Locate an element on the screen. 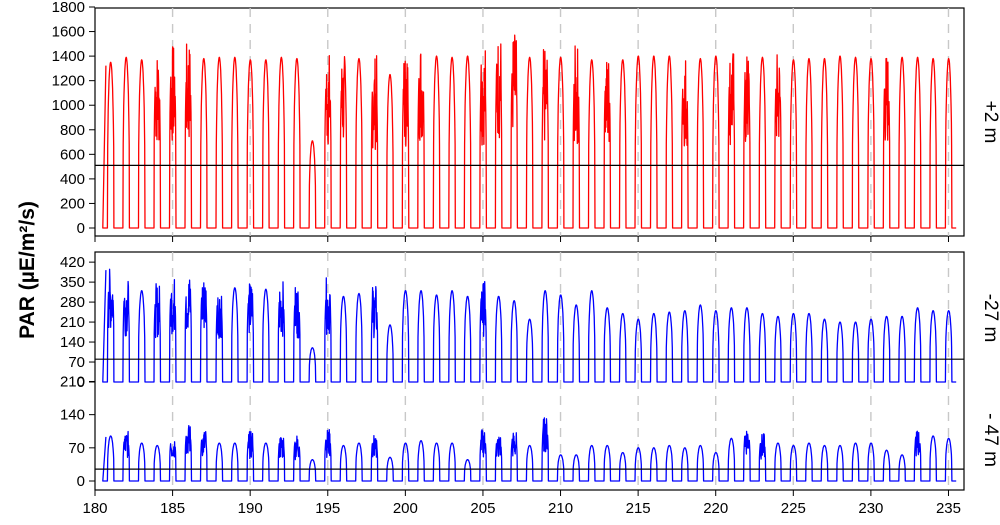 The image size is (1000, 525). y-tick-label: 800 is located at coordinates (72, 130).